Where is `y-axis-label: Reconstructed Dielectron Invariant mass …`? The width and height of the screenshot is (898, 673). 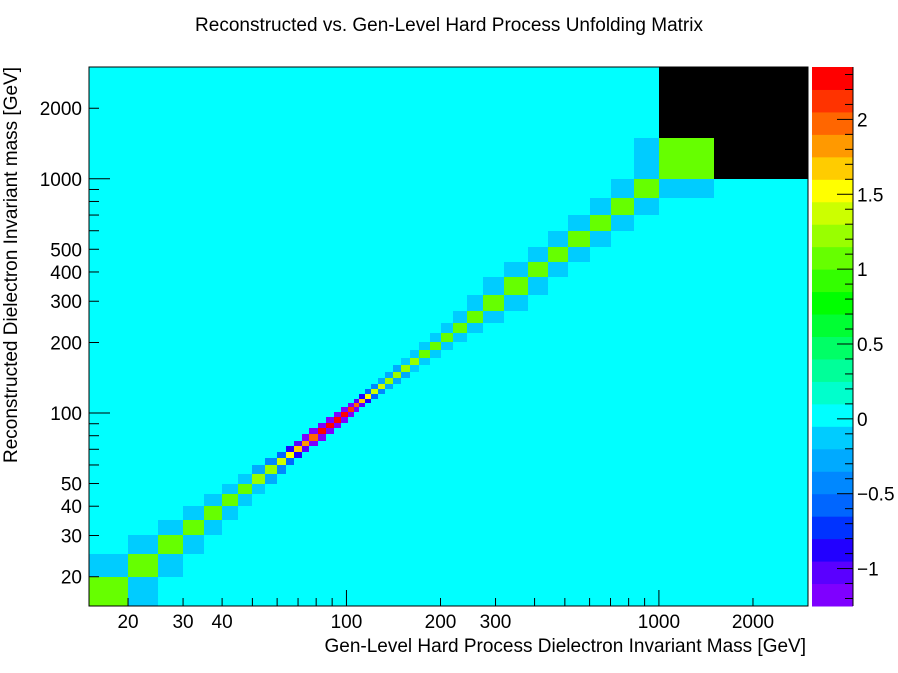
y-axis-label: Reconstructed Dielectron Invariant mass … is located at coordinates (11, 265).